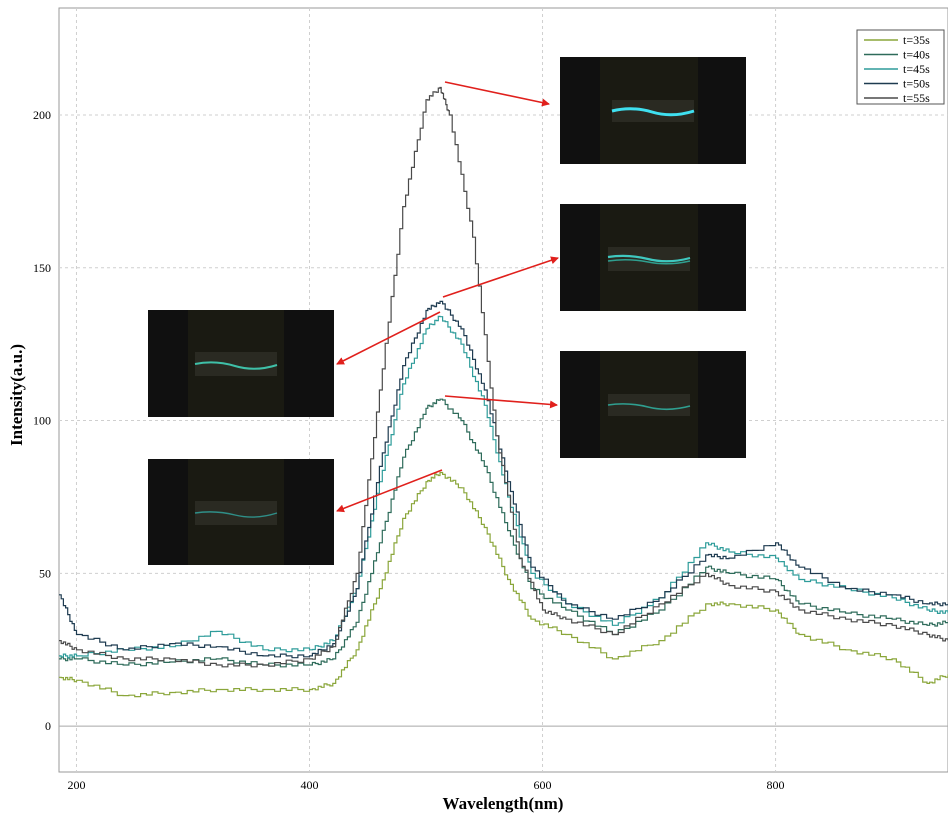 The height and width of the screenshot is (817, 948). Describe the element at coordinates (653, 110) in the screenshot. I see `inset-photo-t55` at that location.